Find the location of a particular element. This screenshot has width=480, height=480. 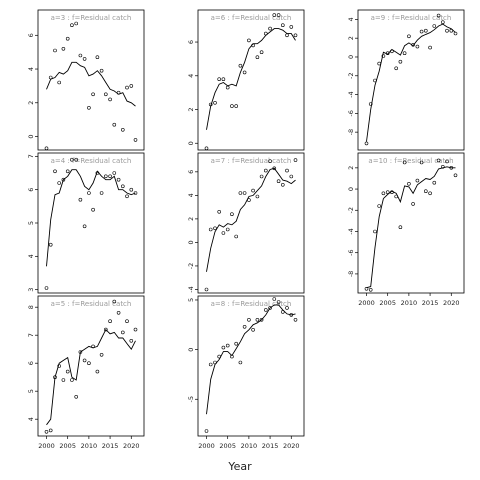

y-tick-label: 5 is located at coordinates (31, 391).